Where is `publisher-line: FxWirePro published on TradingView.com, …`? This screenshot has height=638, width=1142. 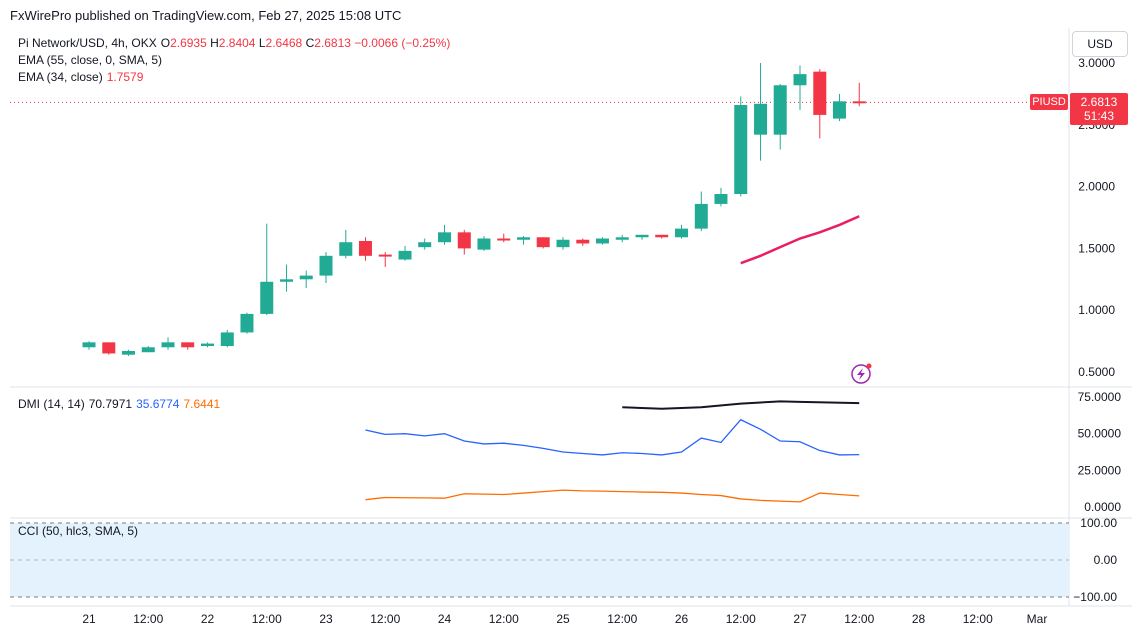 publisher-line: FxWirePro published on TradingView.com, … is located at coordinates (206, 15).